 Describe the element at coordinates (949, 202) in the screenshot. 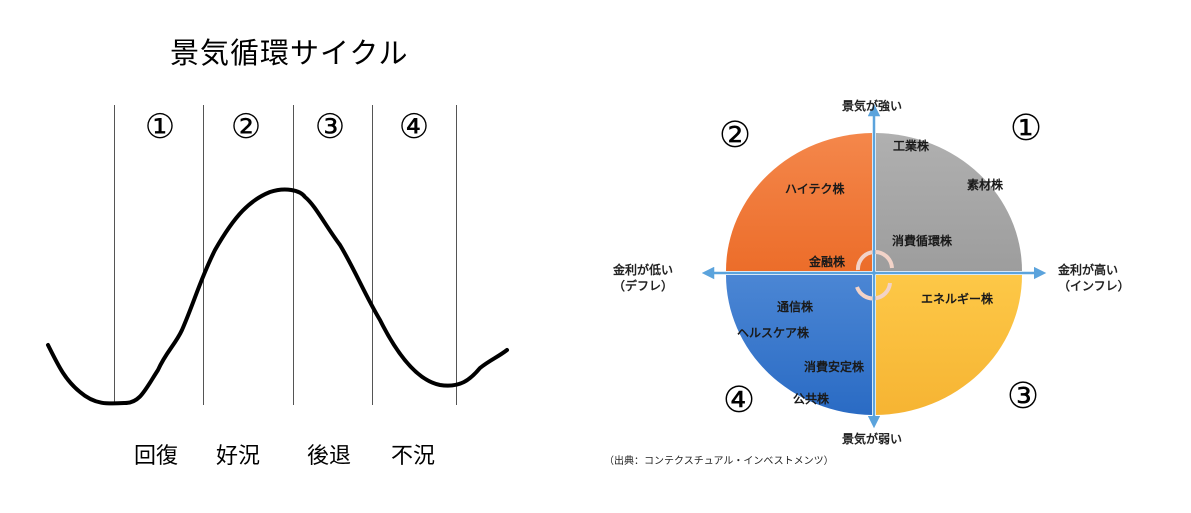

I see `quadrant-1-top-right` at that location.